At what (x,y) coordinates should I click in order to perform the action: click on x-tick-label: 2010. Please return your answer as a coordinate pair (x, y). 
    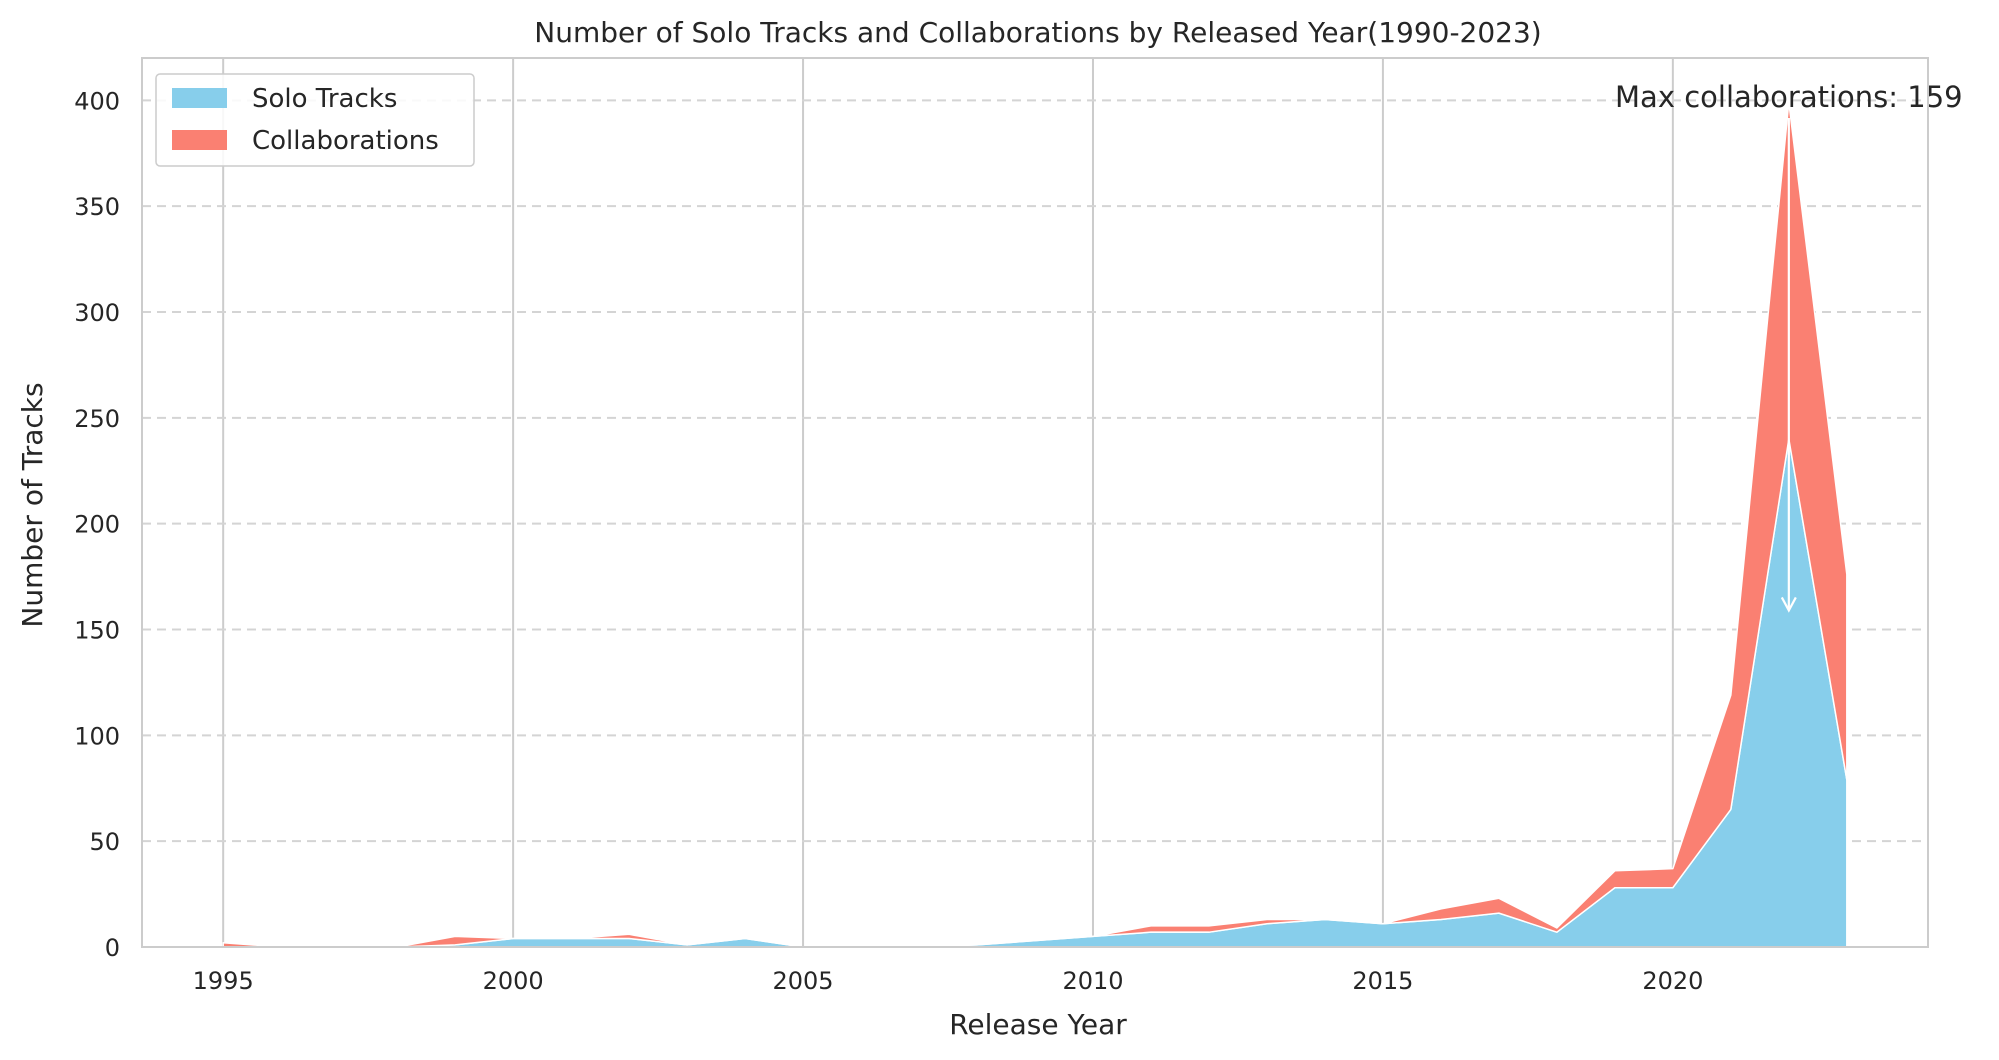
    Looking at the image, I should click on (1092, 981).